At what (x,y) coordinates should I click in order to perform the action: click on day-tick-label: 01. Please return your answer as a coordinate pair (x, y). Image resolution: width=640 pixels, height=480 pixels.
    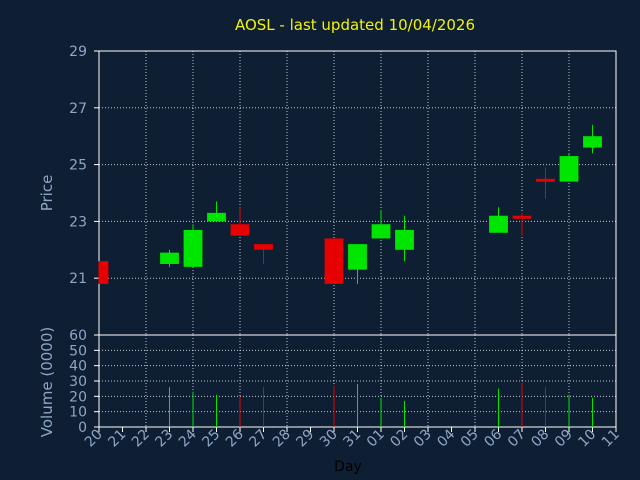
    Looking at the image, I should click on (376, 439).